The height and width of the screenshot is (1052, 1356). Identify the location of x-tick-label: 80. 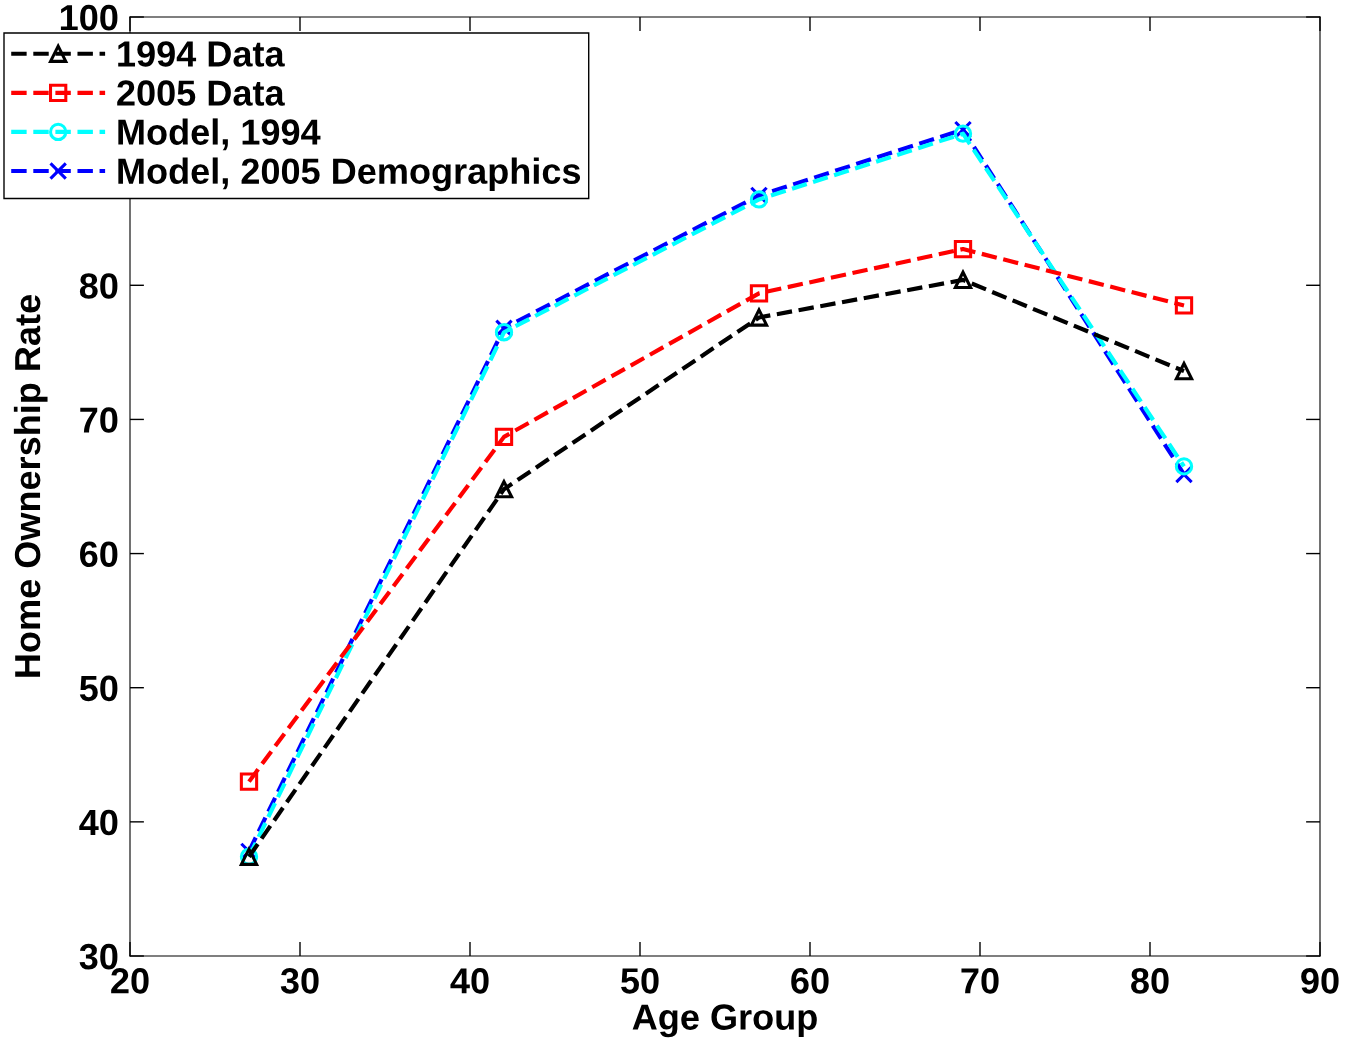
(1150, 981).